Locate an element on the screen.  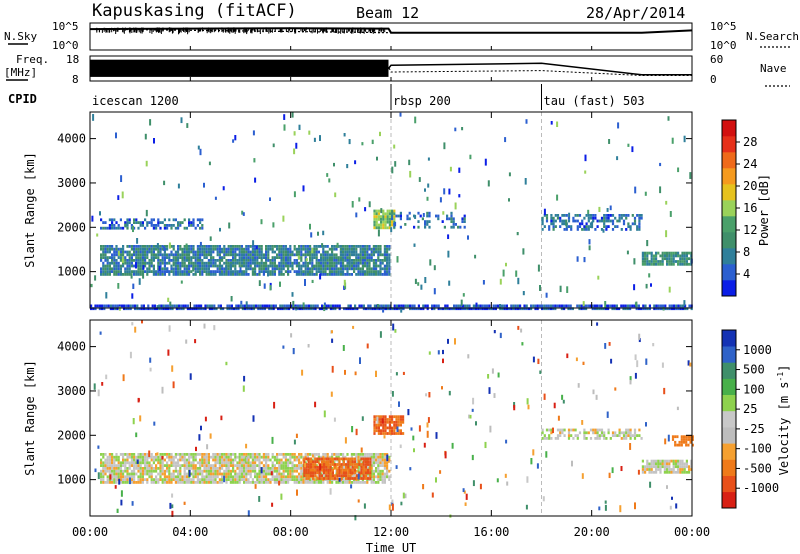
freq-line is located at coordinates (391, 69).